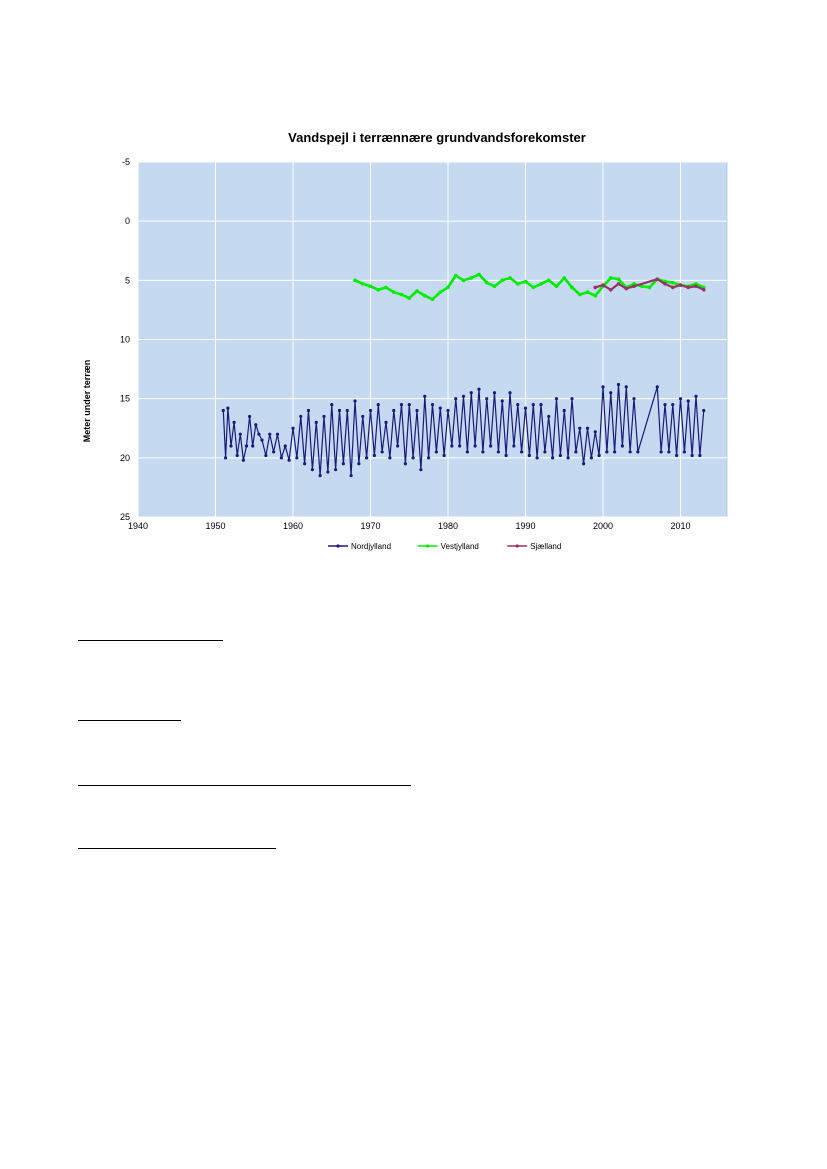 The width and height of the screenshot is (827, 1169). Describe the element at coordinates (126, 162) in the screenshot. I see `y-tick-label: -5` at that location.